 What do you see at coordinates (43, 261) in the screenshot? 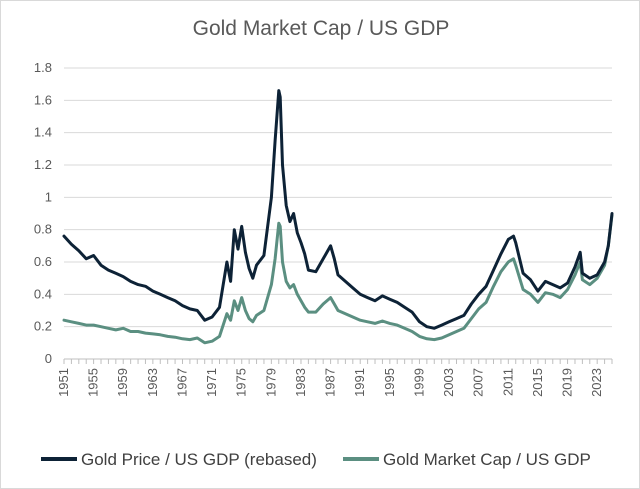
I see `y-tick-label: 0.6` at bounding box center [43, 261].